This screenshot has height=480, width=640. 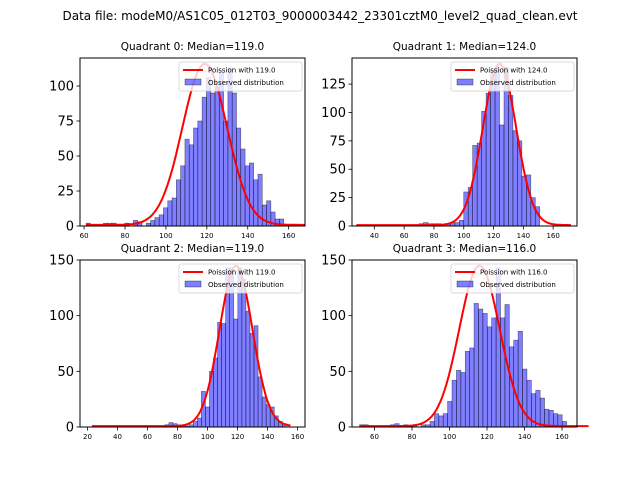 I want to click on x-tick-label: 20, so click(x=87, y=437).